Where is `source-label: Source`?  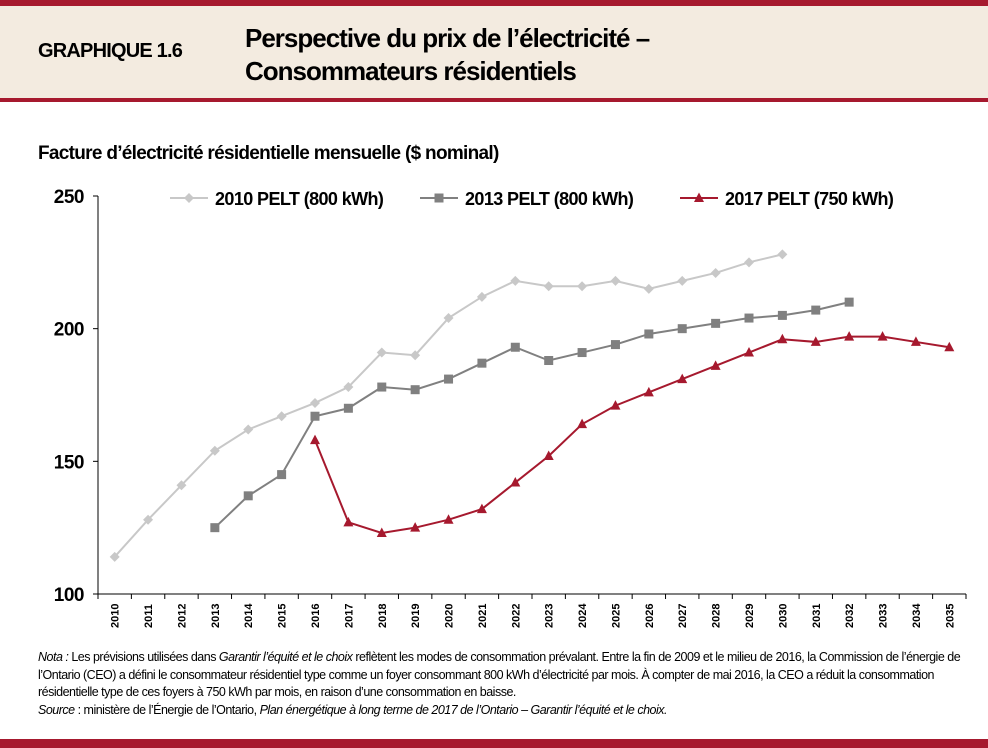 source-label: Source is located at coordinates (56, 709).